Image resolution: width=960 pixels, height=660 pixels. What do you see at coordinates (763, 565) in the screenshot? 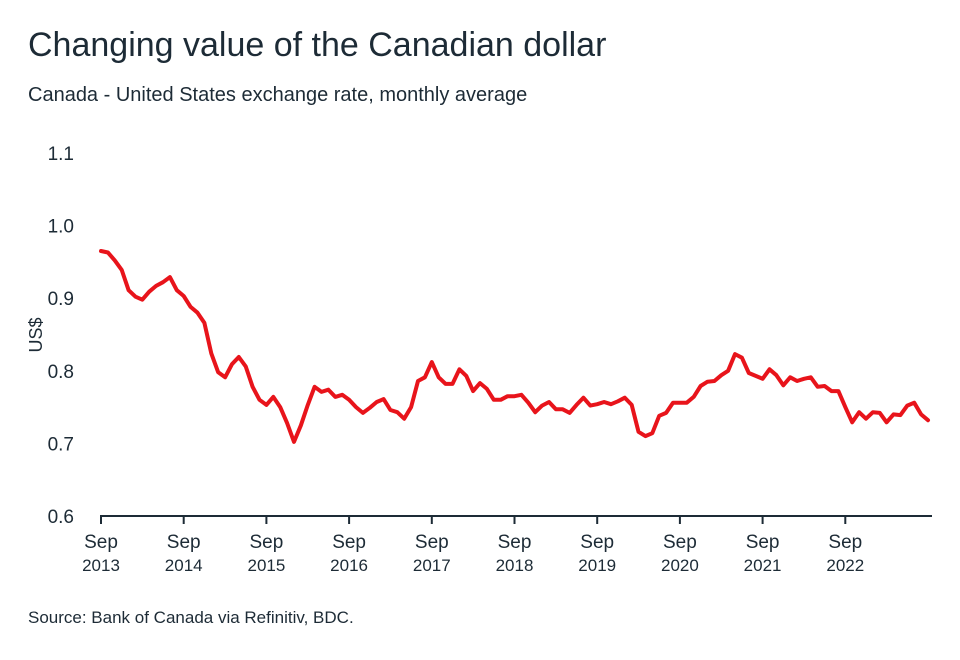
I see `x-tick-year: 2021` at bounding box center [763, 565].